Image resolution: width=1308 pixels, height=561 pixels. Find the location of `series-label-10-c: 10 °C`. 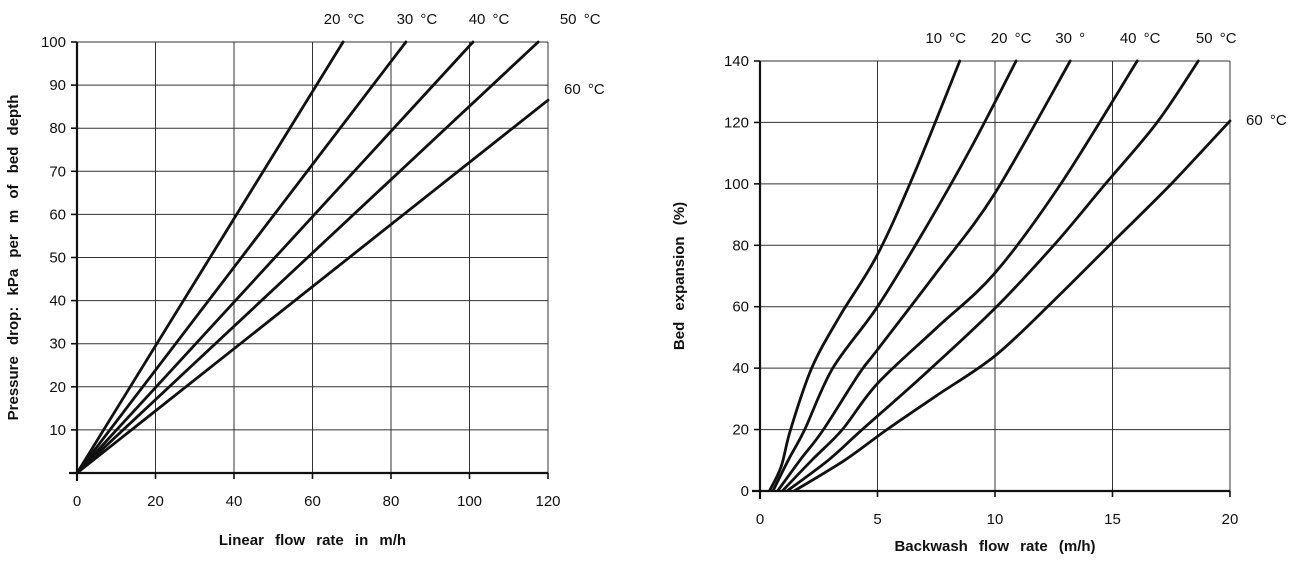

series-label-10-c: 10 °C is located at coordinates (945, 38).